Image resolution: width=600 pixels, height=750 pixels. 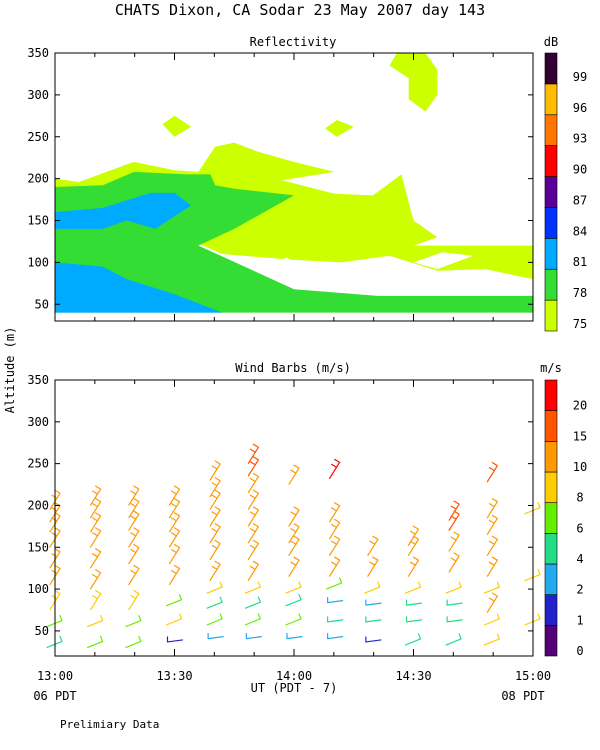 What do you see at coordinates (580, 200) in the screenshot?
I see `reflectivity-colorbar-label: 87` at bounding box center [580, 200].